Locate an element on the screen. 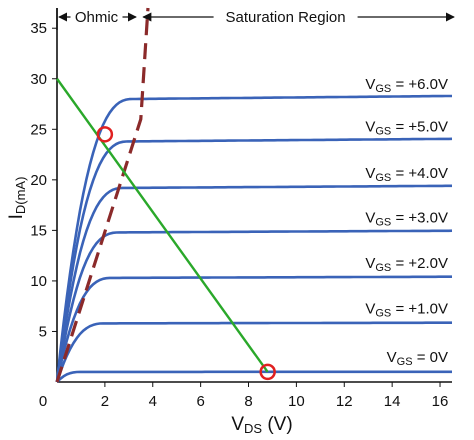  series-label: VGS = +5.0V is located at coordinates (406, 127).